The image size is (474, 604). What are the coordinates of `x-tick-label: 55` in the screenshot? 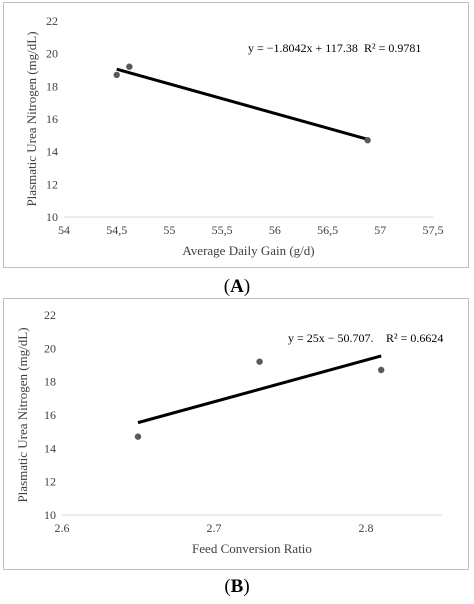 It's located at (169, 230).